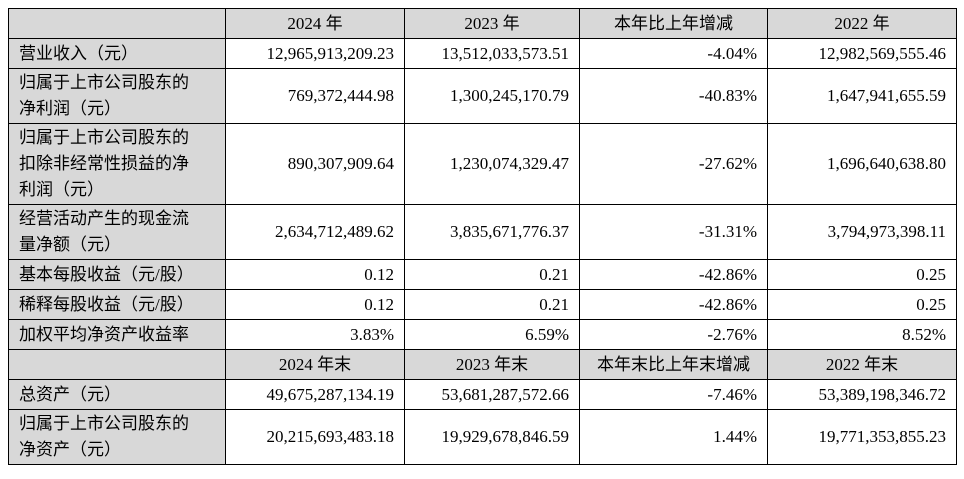  Describe the element at coordinates (315, 437) in the screenshot. I see `cell-value: 20,215,693,483.18` at that location.